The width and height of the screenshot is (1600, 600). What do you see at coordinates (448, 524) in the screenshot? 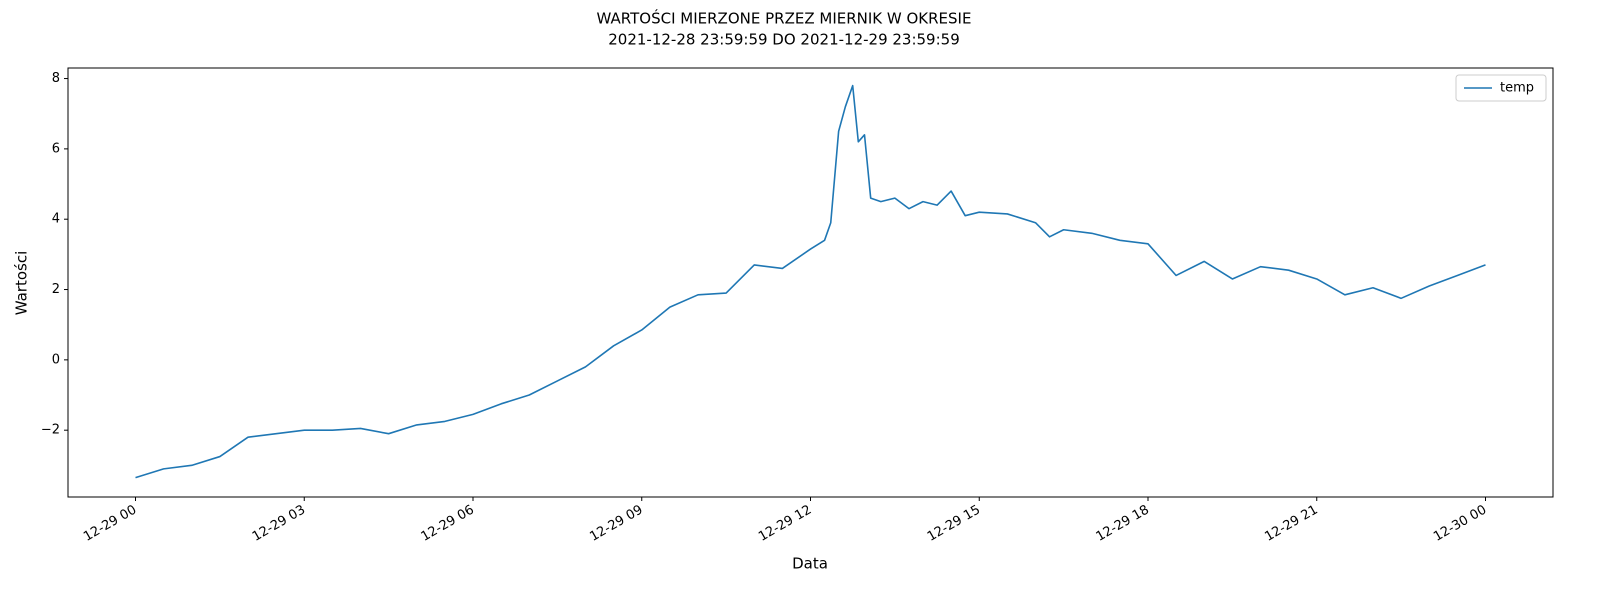
I see `x-tick-label: 12-29 06` at bounding box center [448, 524].